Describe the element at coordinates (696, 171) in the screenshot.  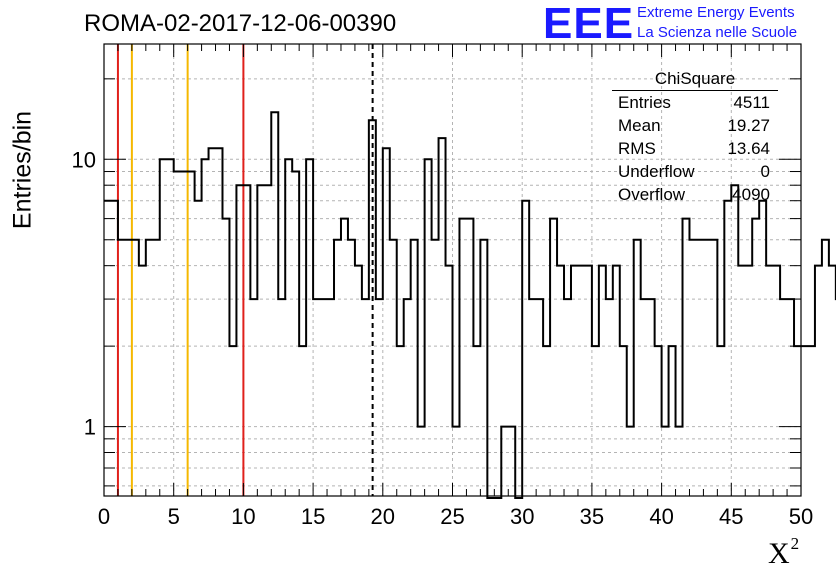
I see `stats-row: Underflow 0` at that location.